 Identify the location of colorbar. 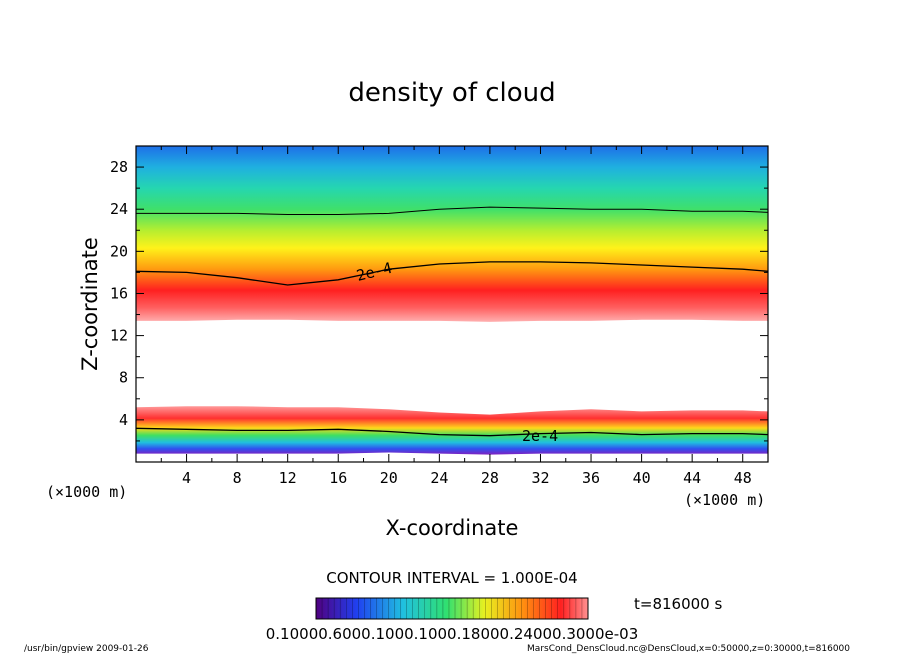
(452, 608).